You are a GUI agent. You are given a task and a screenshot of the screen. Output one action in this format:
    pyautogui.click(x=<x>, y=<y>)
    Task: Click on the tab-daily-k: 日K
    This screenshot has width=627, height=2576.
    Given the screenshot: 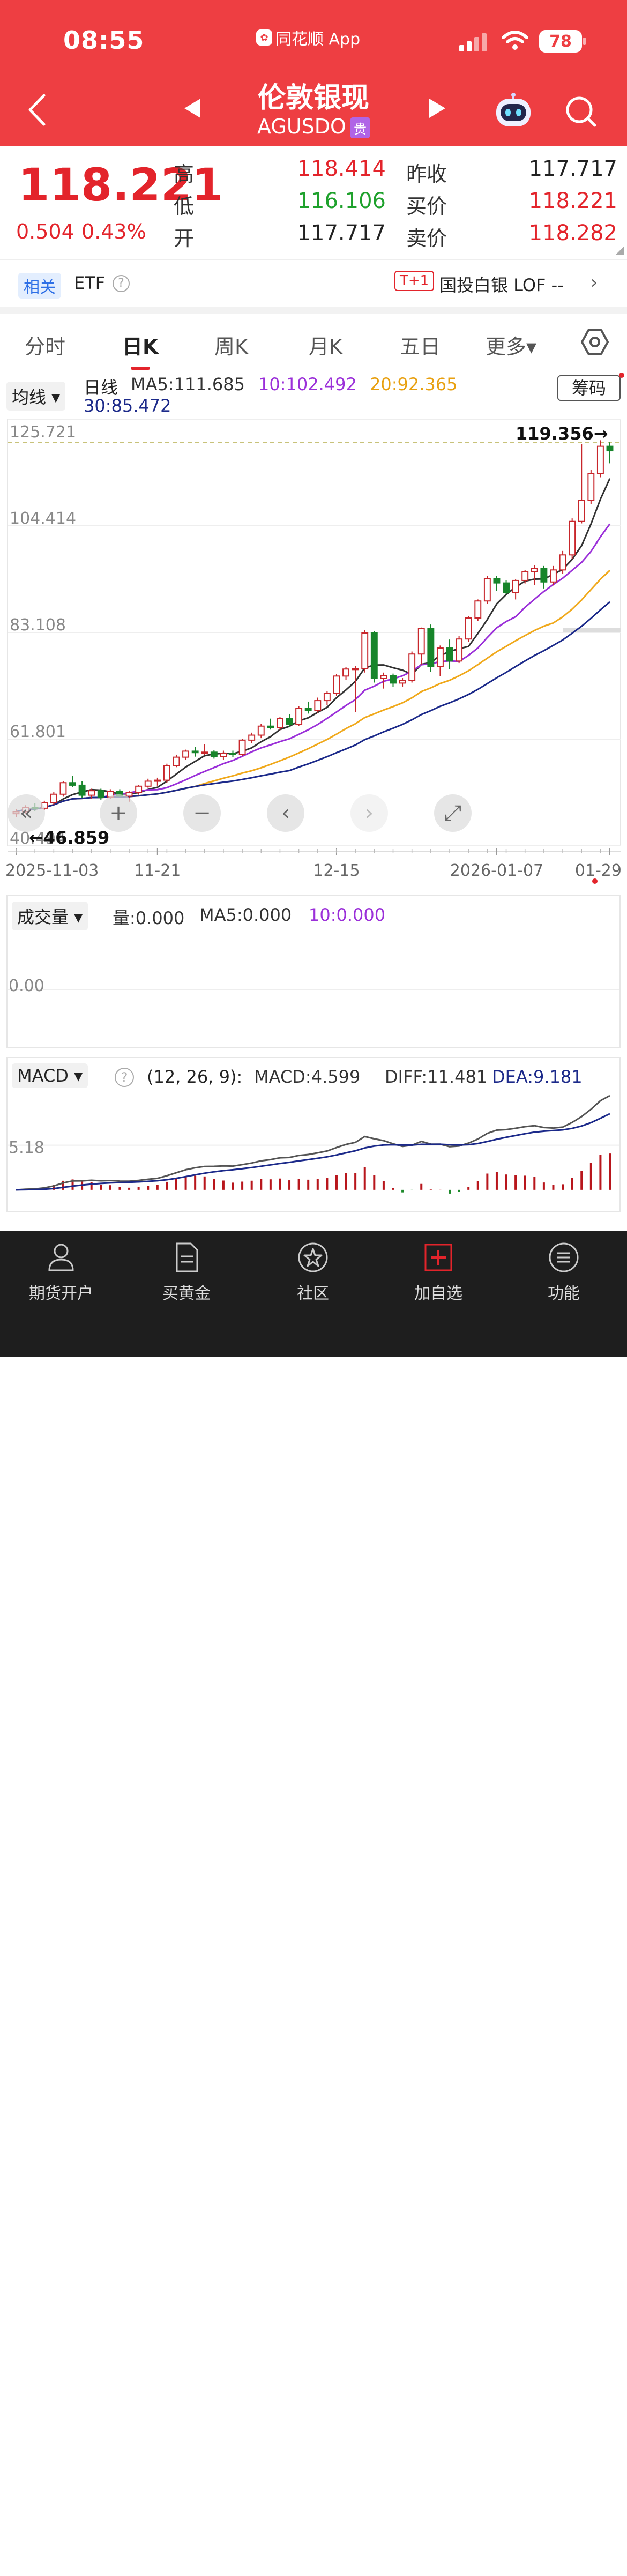 What is the action you would take?
    pyautogui.click(x=140, y=347)
    